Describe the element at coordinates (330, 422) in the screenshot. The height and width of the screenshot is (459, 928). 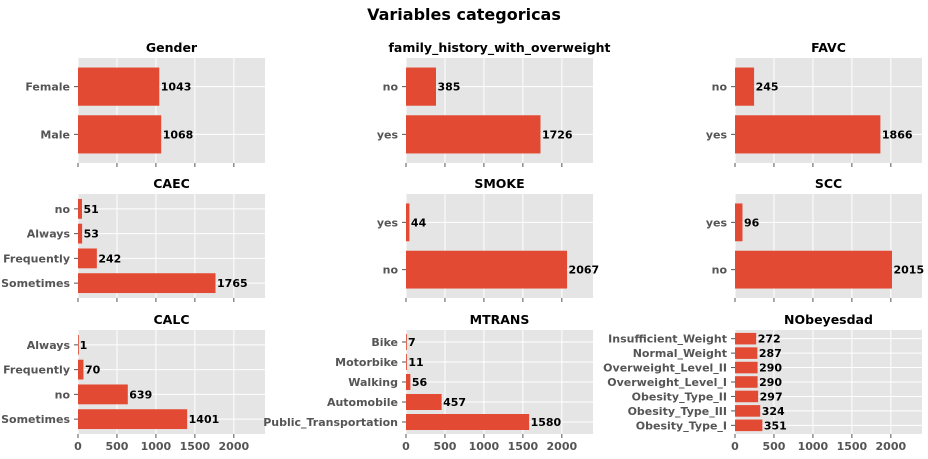
I see `ytick-label: Public_Transportation` at that location.